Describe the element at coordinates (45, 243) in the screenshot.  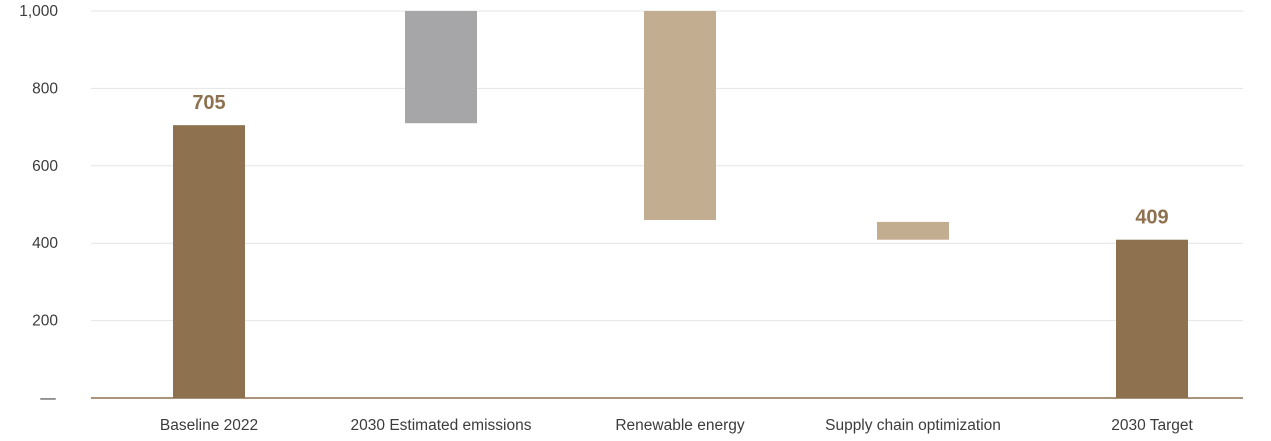
I see `y-tick-label: 400` at that location.